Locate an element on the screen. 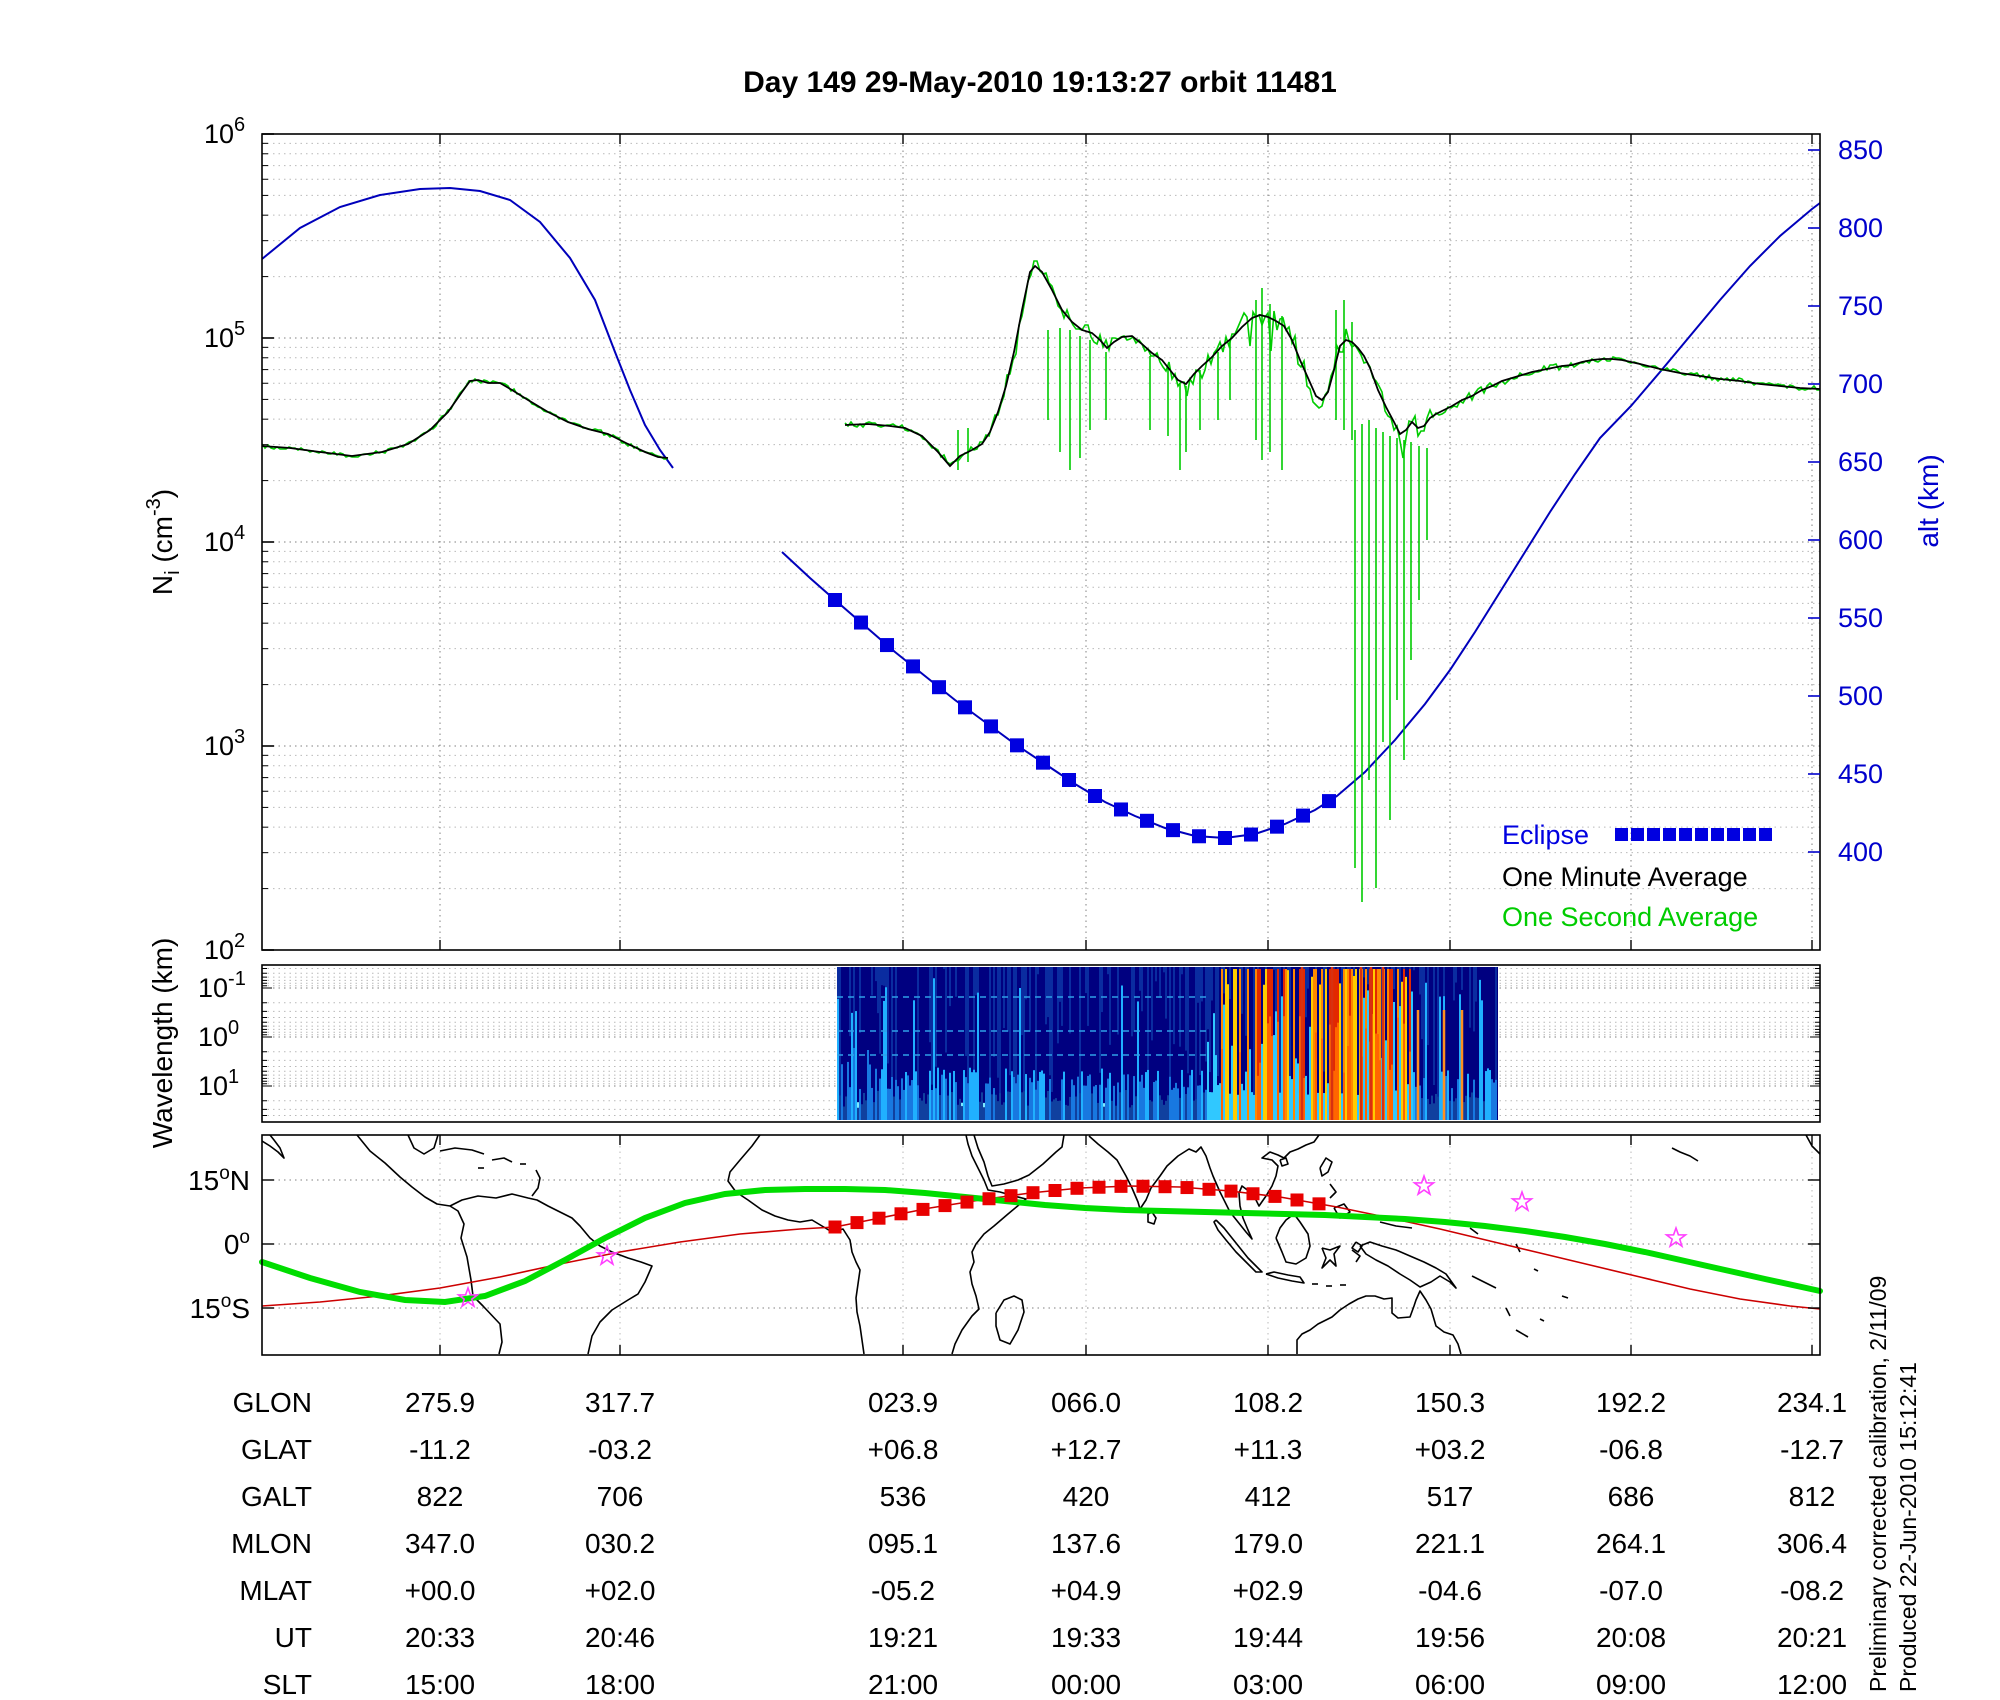 This screenshot has height=1700, width=2000. table-cell: 19:21 is located at coordinates (903, 1637).